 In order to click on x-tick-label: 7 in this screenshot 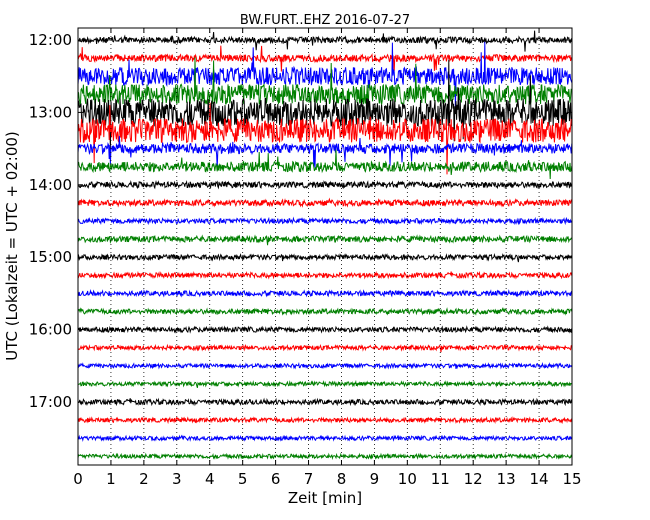, I will do `click(309, 479)`.